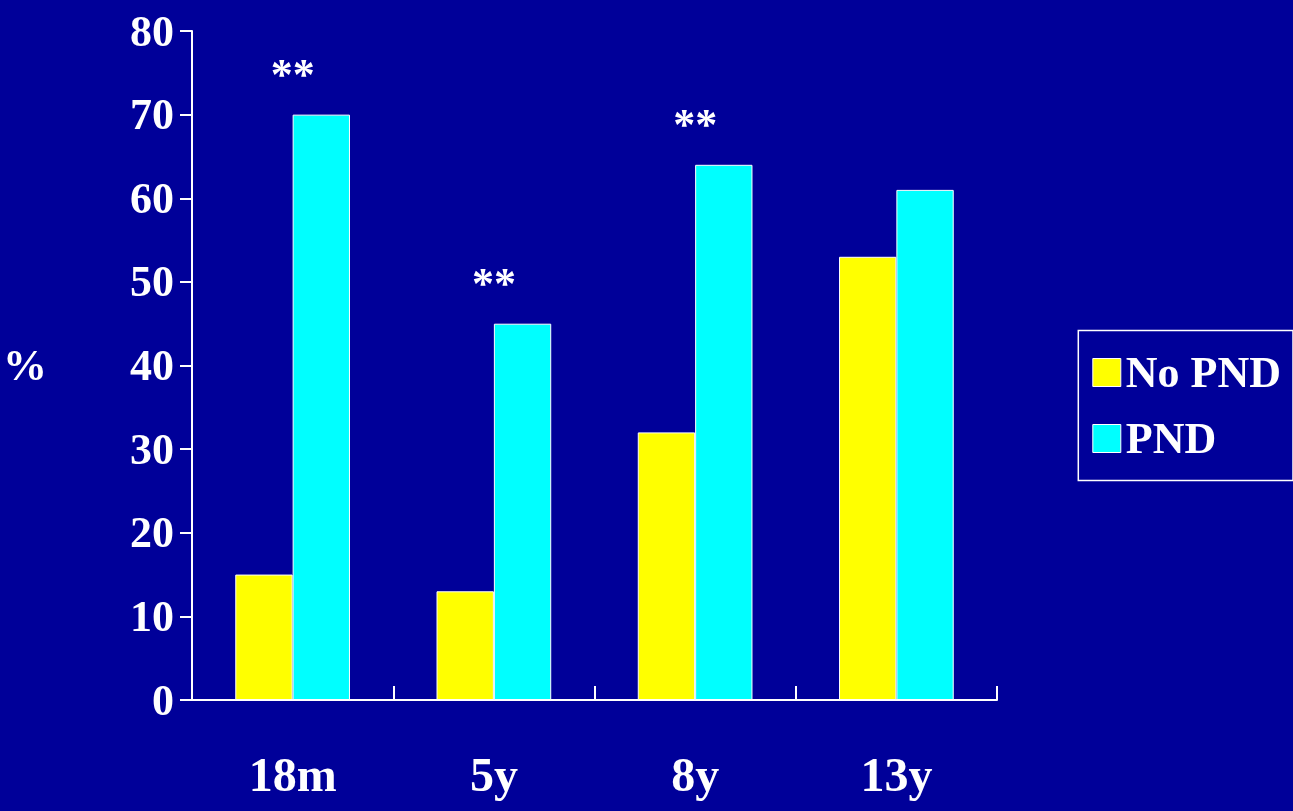 Image resolution: width=1293 pixels, height=811 pixels. What do you see at coordinates (292, 774) in the screenshot?
I see `x-tick-label: 18m` at bounding box center [292, 774].